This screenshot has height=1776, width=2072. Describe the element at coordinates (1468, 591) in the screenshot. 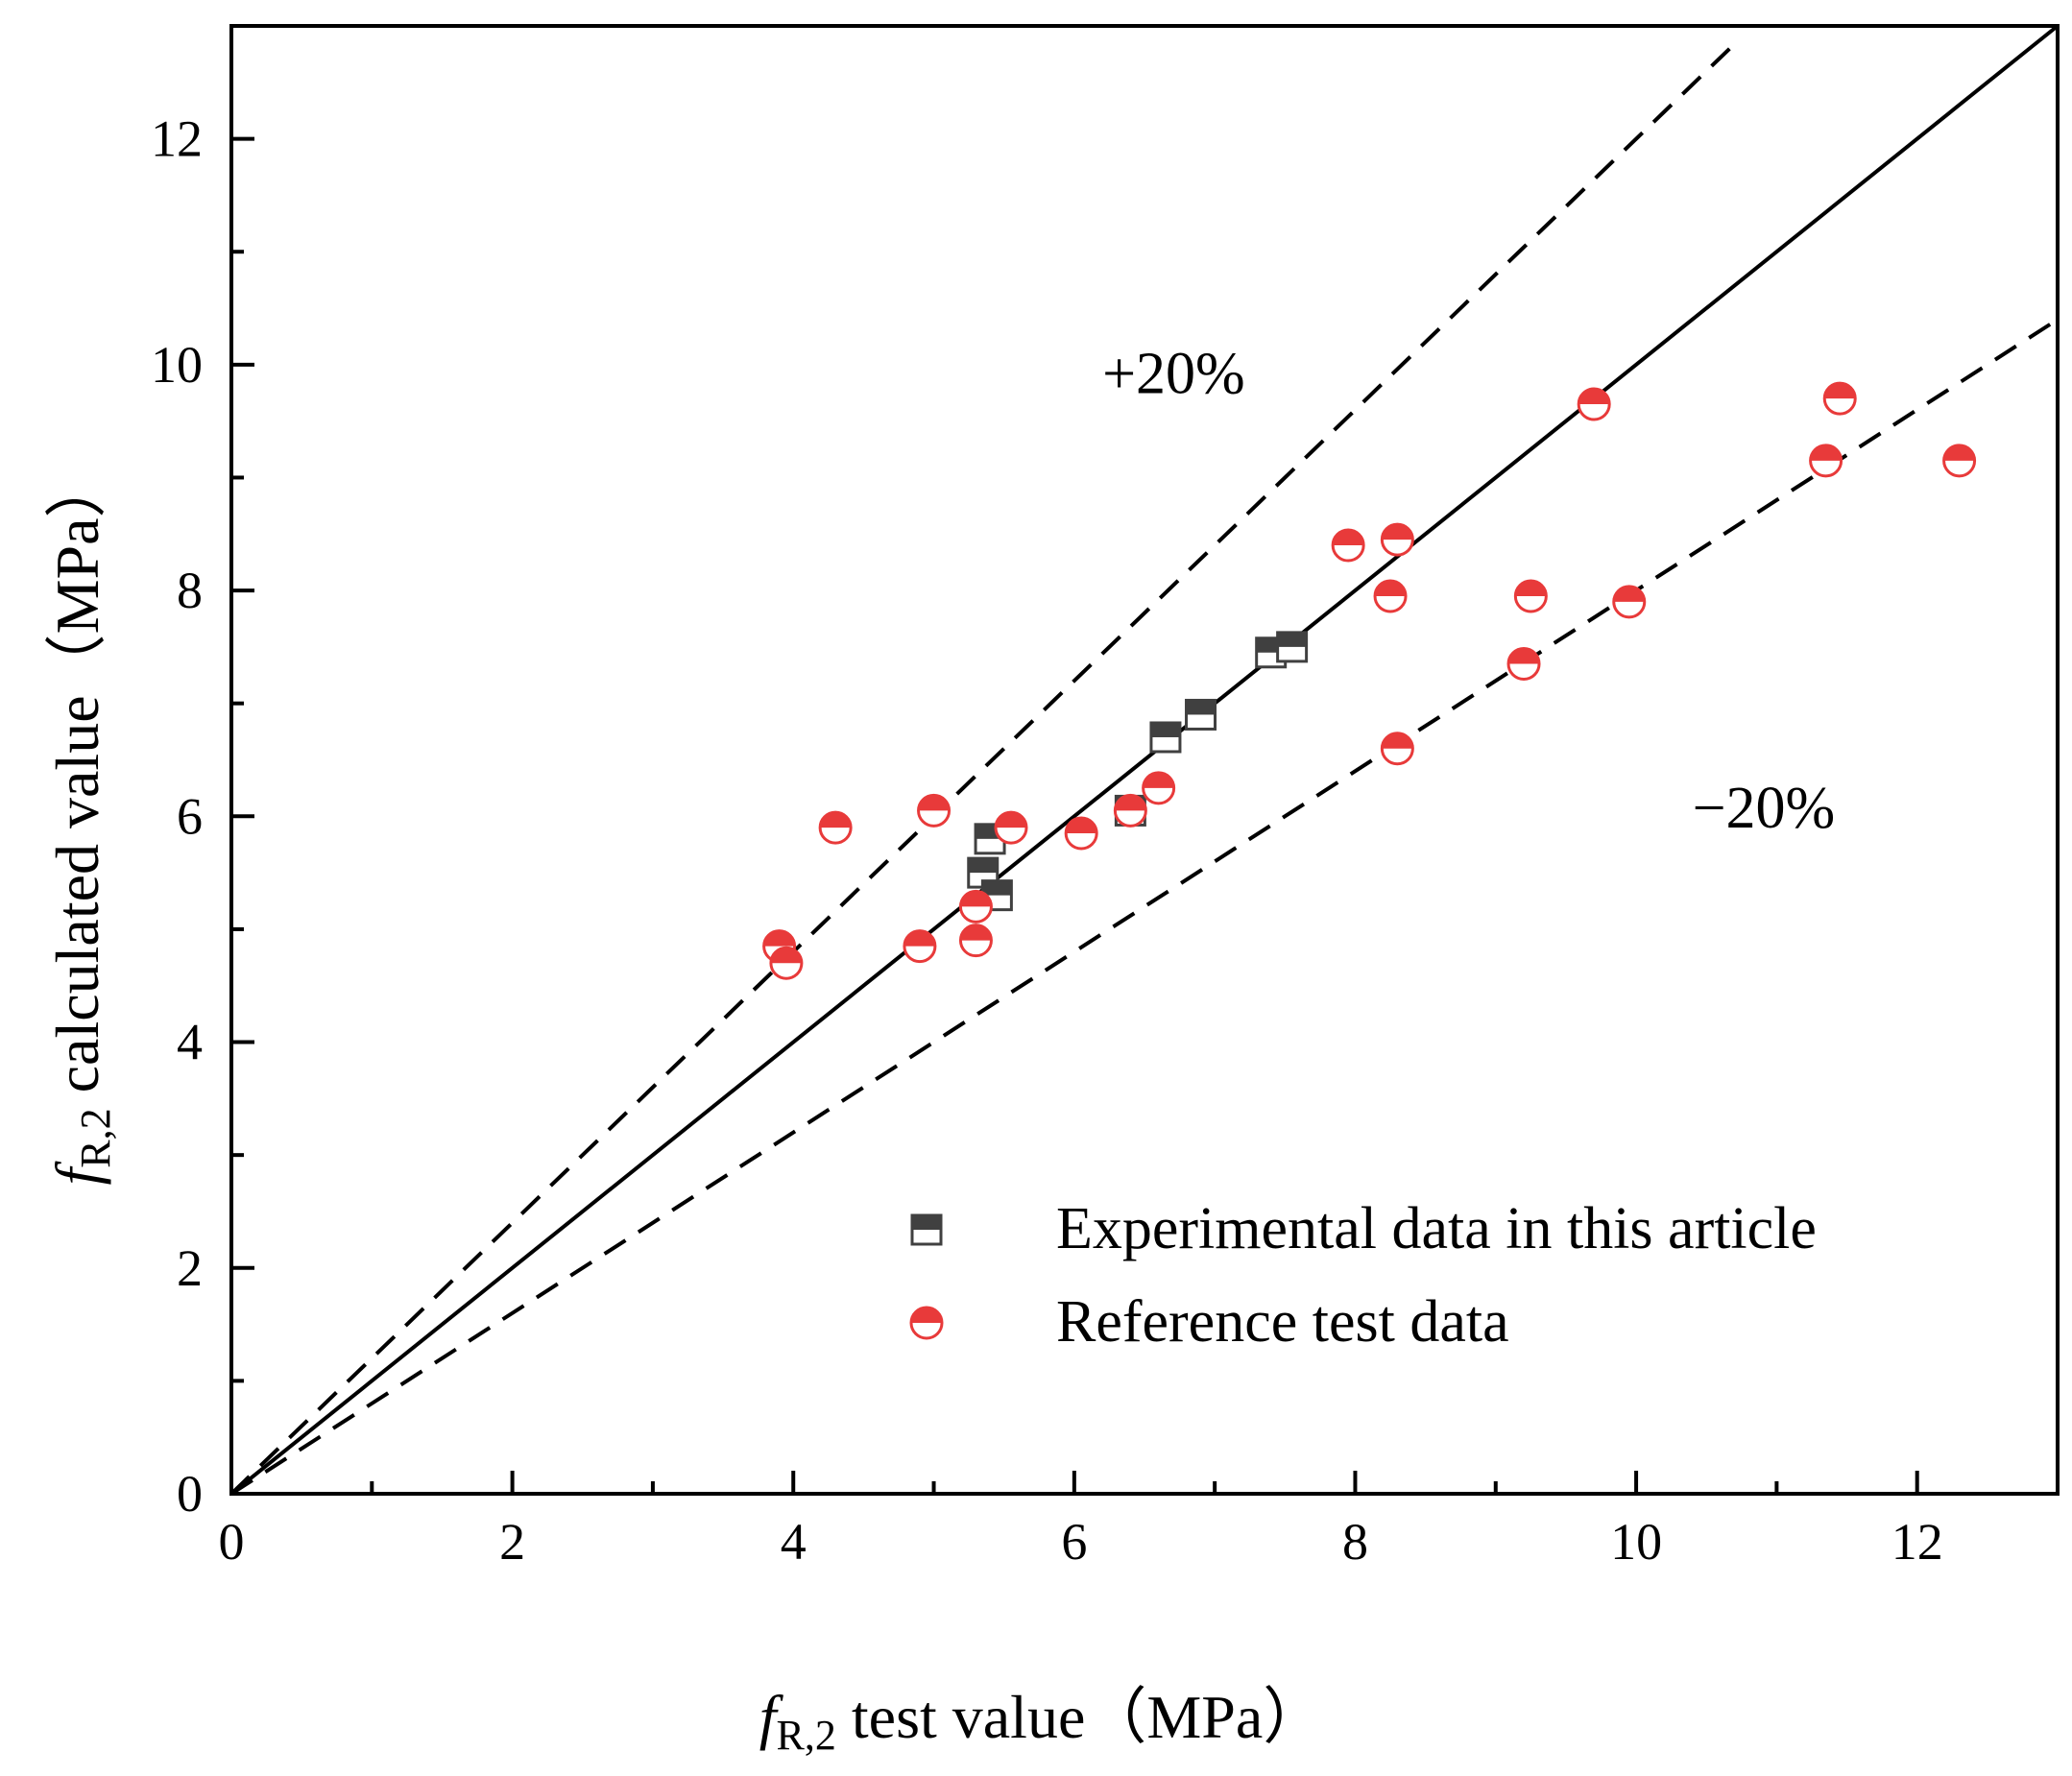

I see `annotations: +20% −20%` at that location.